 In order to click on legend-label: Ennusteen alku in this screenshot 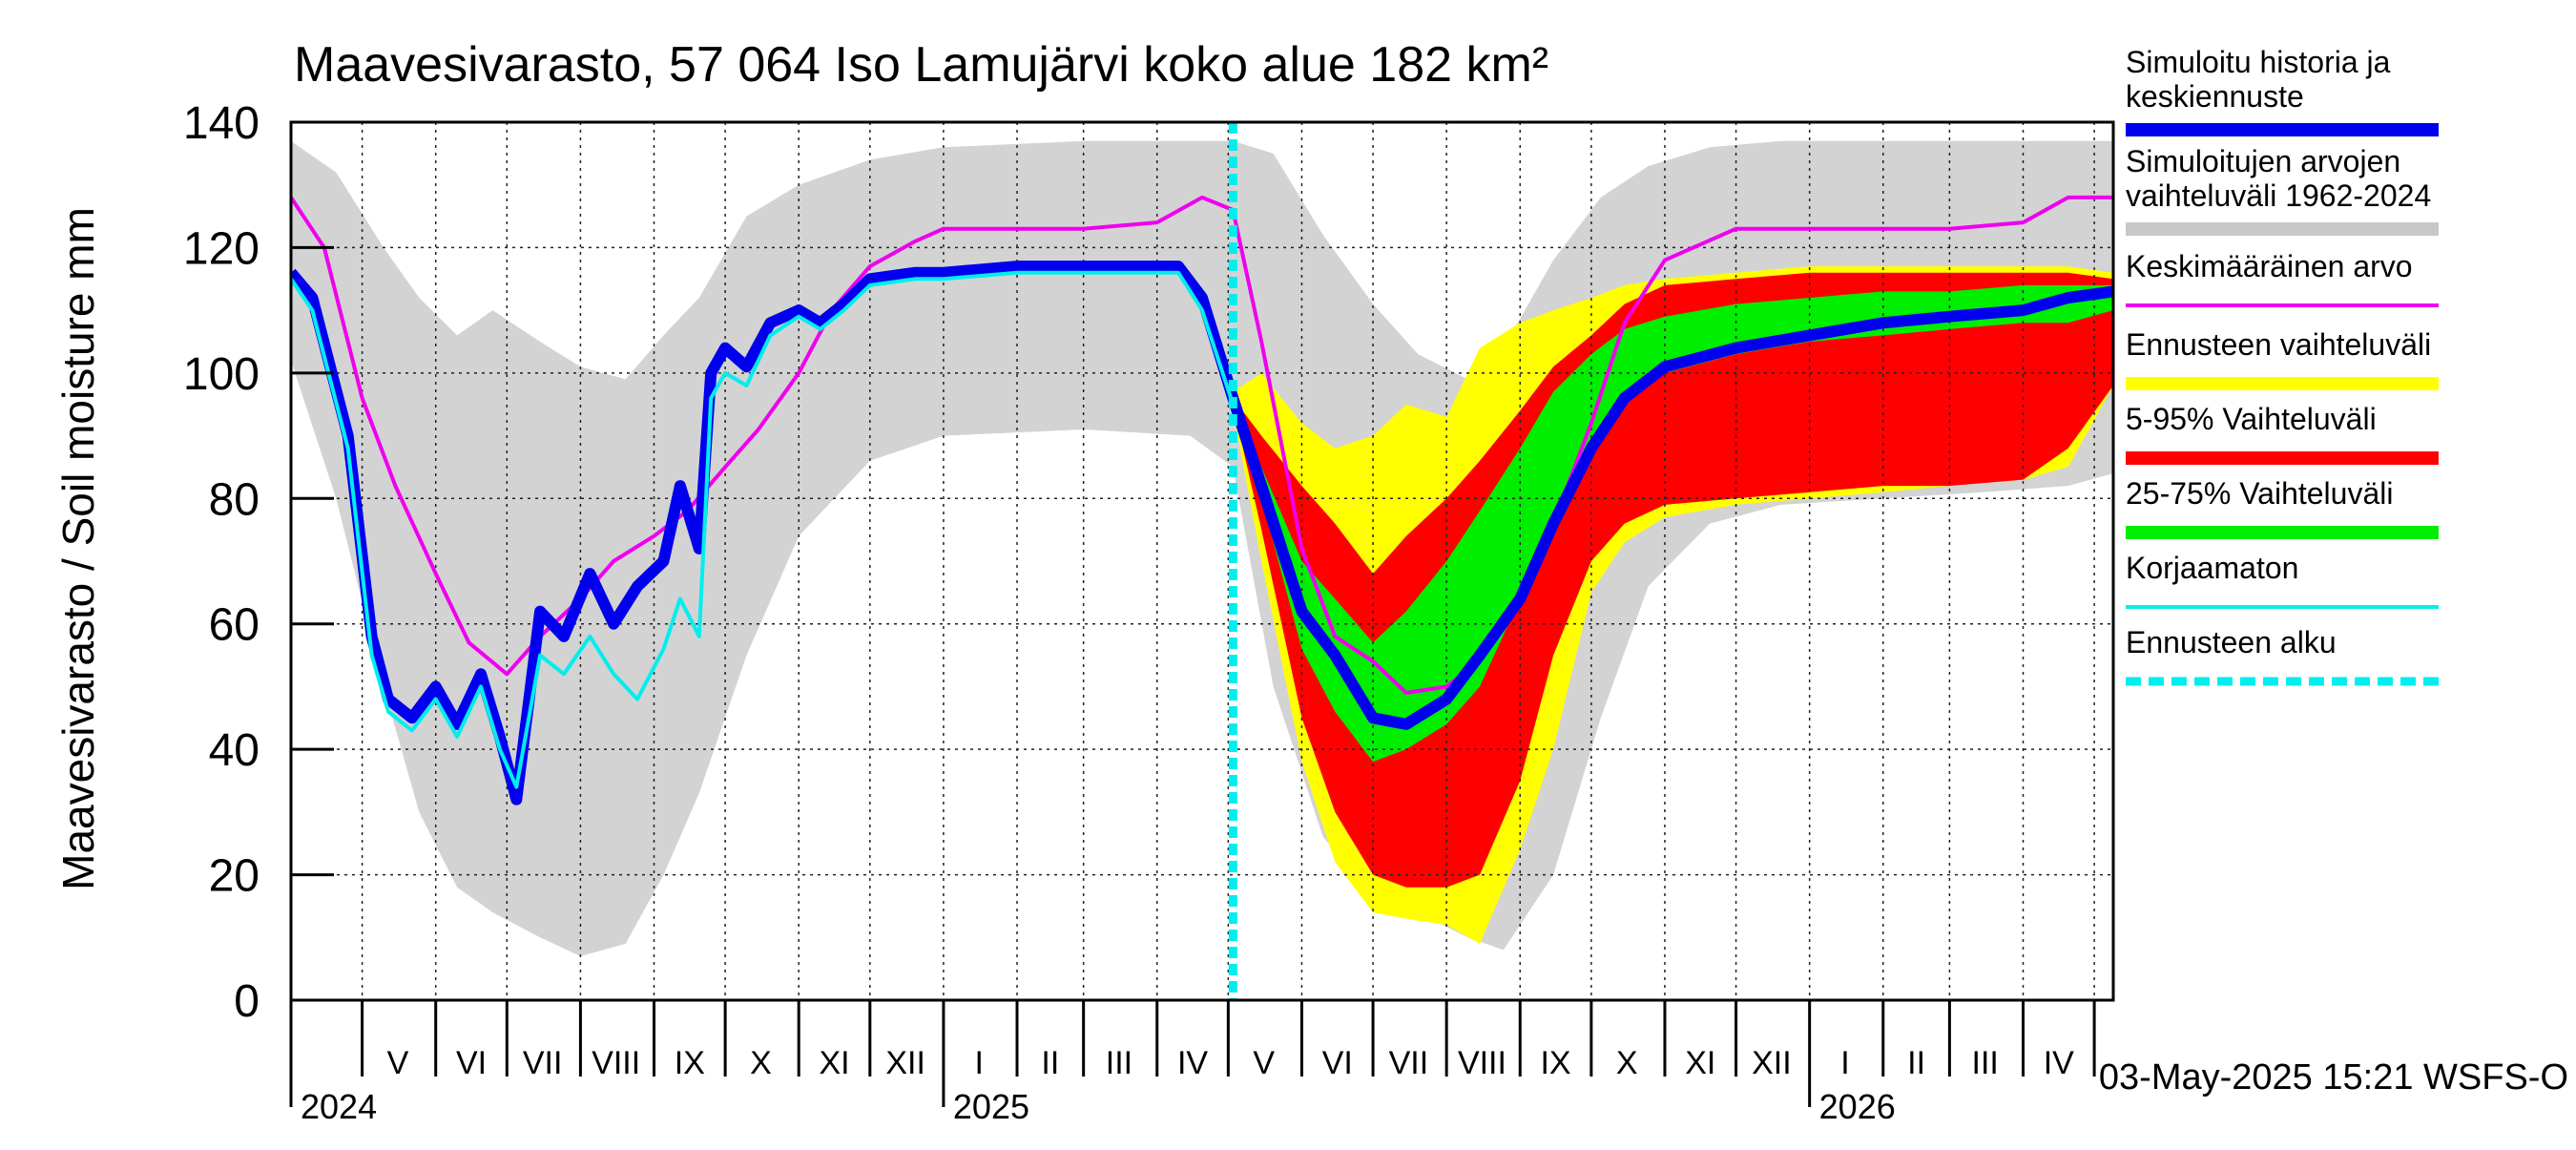, I will do `click(2231, 642)`.